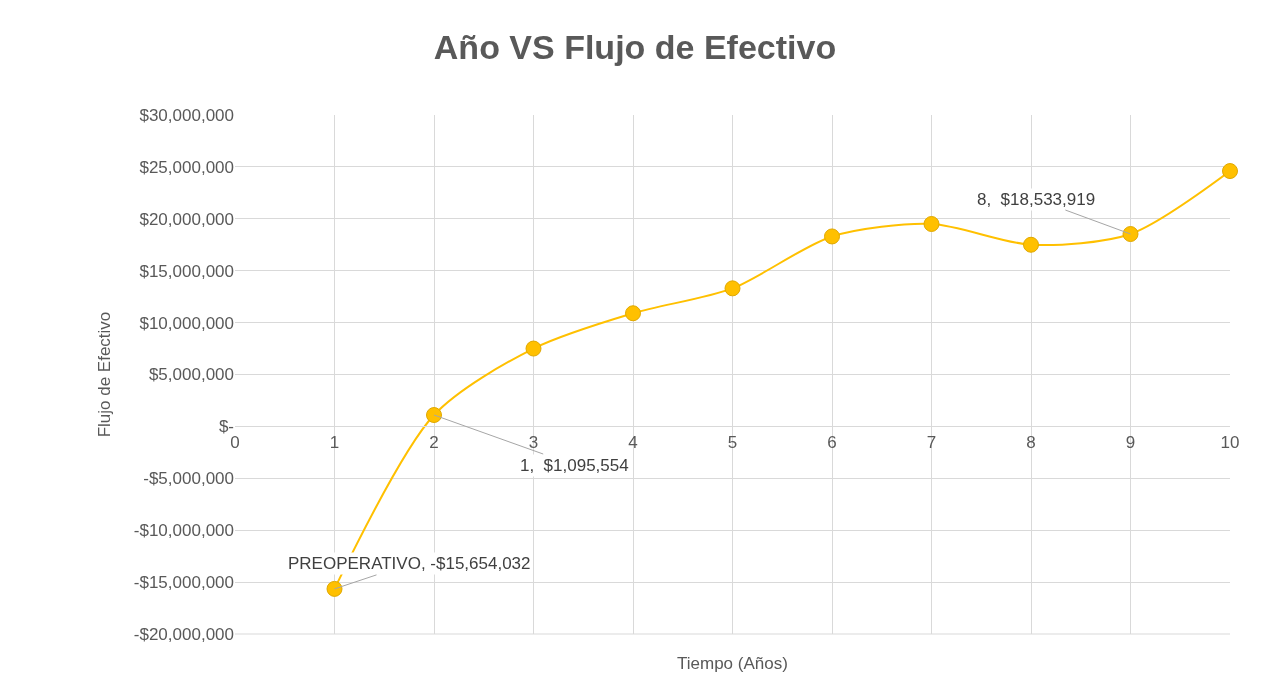 Image resolution: width=1270 pixels, height=696 pixels. Describe the element at coordinates (105, 374) in the screenshot. I see `y-axis-title: Flujo de Efectivo` at that location.